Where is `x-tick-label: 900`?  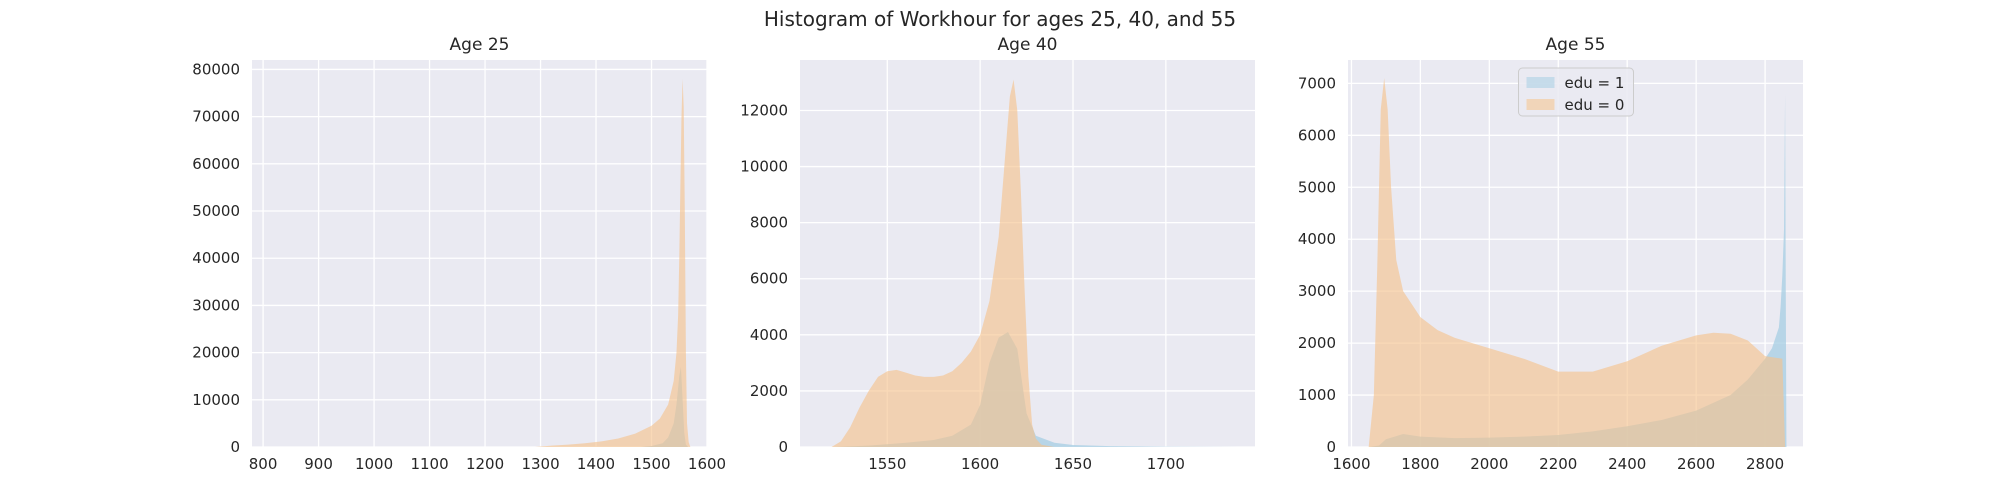 x-tick-label: 900 is located at coordinates (318, 464).